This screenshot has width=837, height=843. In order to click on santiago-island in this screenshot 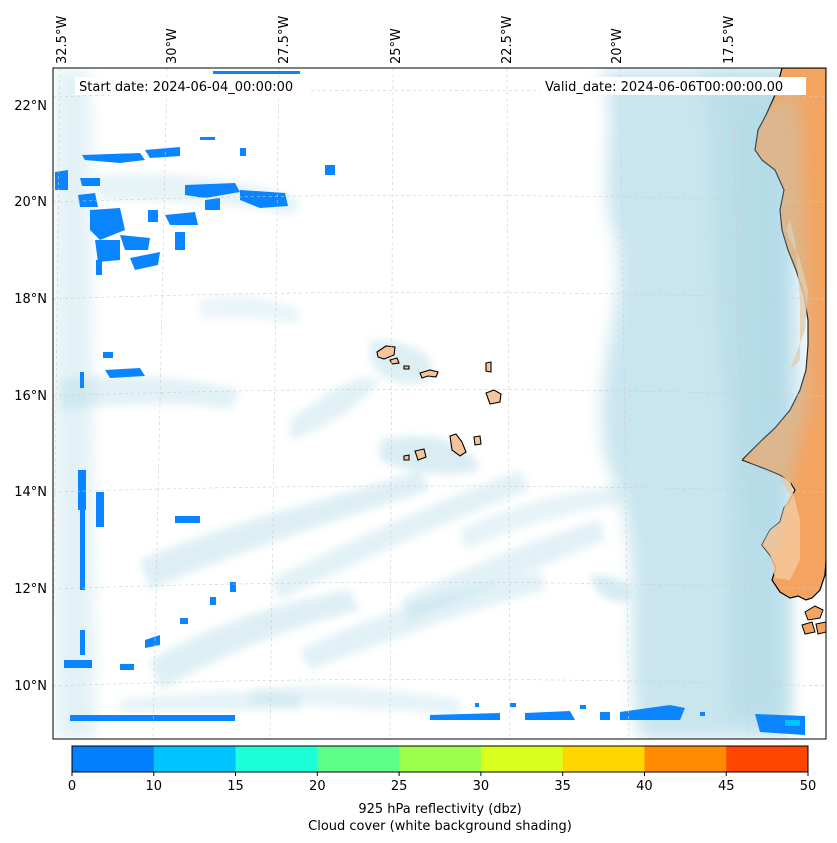, I will do `click(458, 445)`.